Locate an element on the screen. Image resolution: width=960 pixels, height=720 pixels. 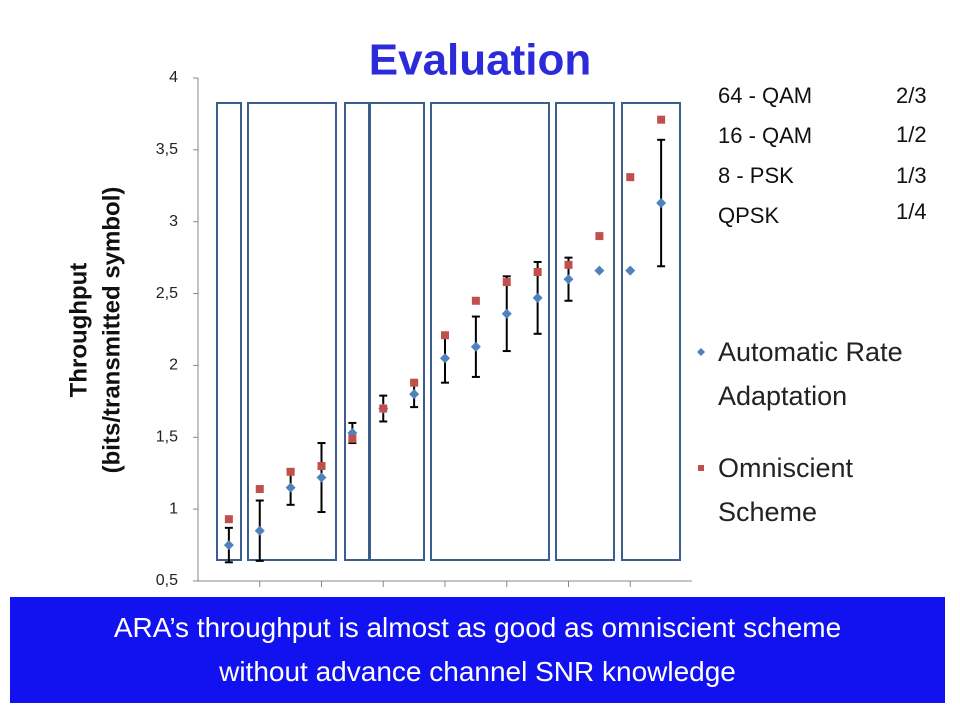
y-tick-label: 1,5 is located at coordinates (167, 437).